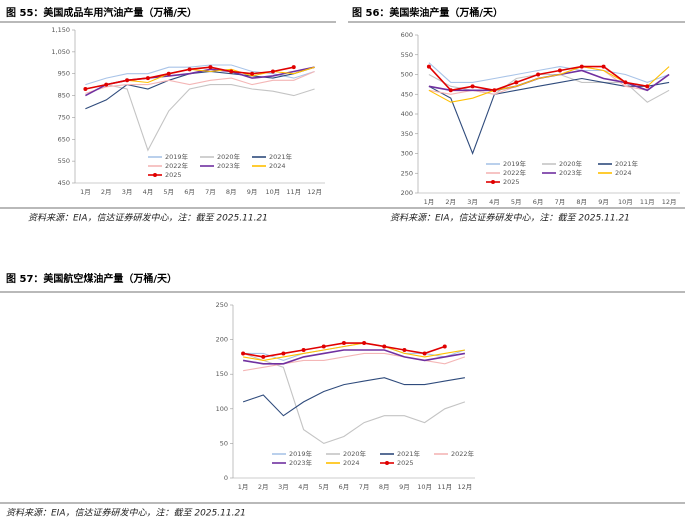 The image size is (685, 526). What do you see at coordinates (407, 173) in the screenshot?
I see `y-tick-label: 250` at bounding box center [407, 173].